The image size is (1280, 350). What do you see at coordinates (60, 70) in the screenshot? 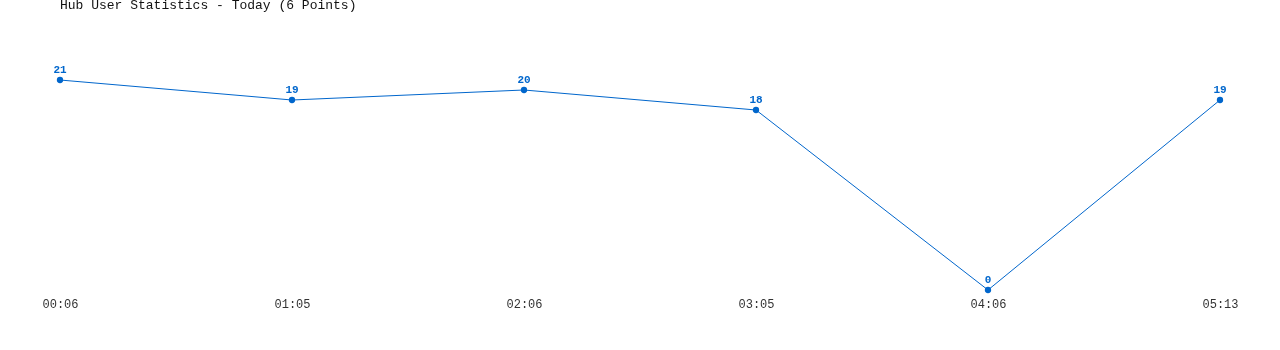
I see `data-label: 21` at bounding box center [60, 70].